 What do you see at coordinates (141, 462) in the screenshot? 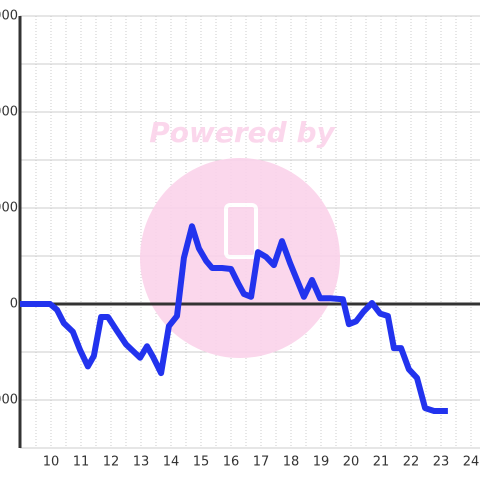
I see `x-tick-label: 13` at bounding box center [141, 462].